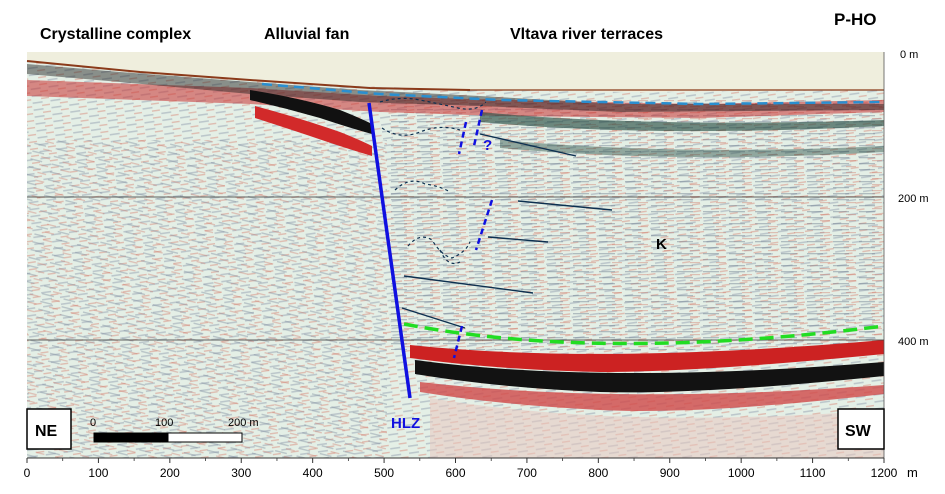  What do you see at coordinates (813, 473) in the screenshot?
I see `distance-tick-label: 1100` at bounding box center [813, 473].